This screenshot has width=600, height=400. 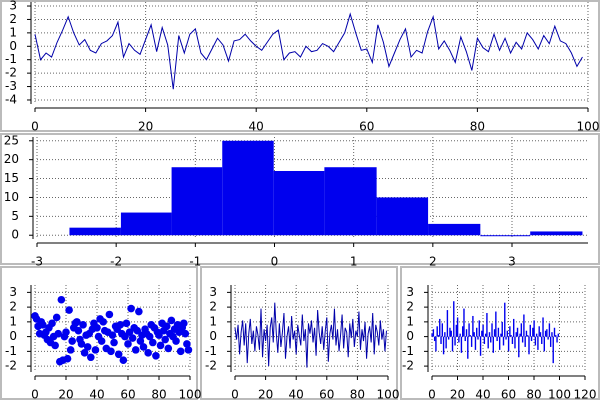 I want to click on y-tick-label: 25, so click(x=11, y=140).